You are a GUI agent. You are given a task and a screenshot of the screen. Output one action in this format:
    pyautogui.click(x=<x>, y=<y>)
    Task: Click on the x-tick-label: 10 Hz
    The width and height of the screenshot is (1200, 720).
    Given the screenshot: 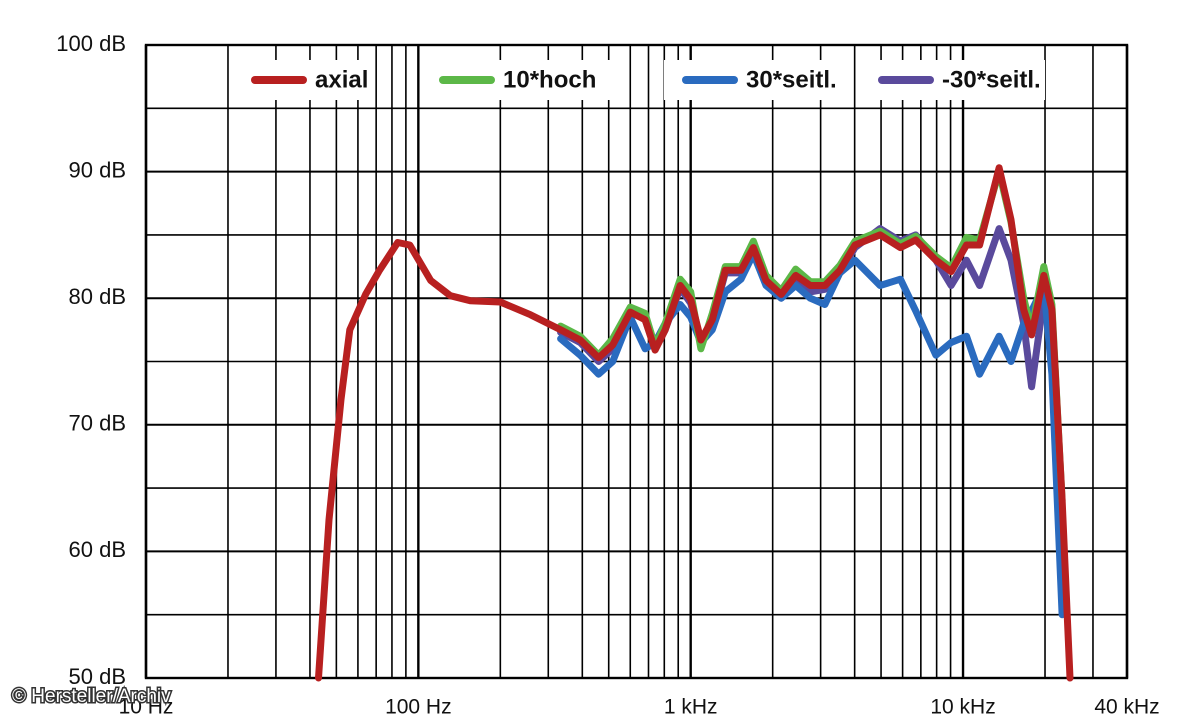 What is the action you would take?
    pyautogui.click(x=146, y=707)
    